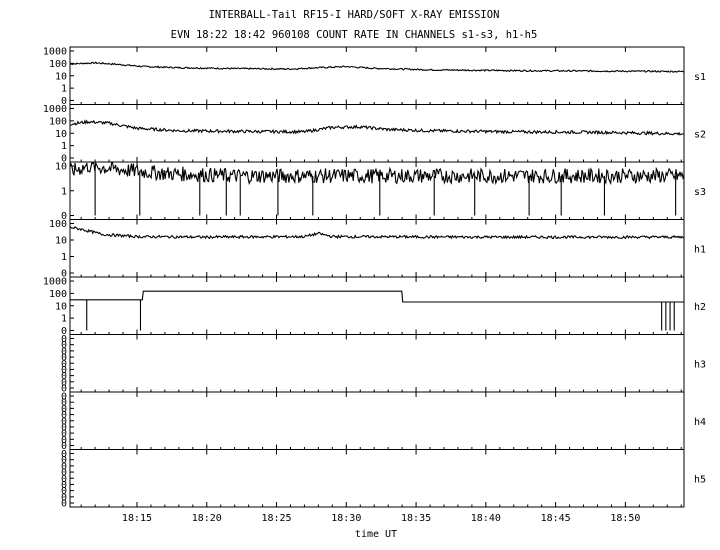 The height and width of the screenshot is (550, 720). I want to click on panel-frame-s1, so click(377, 75).